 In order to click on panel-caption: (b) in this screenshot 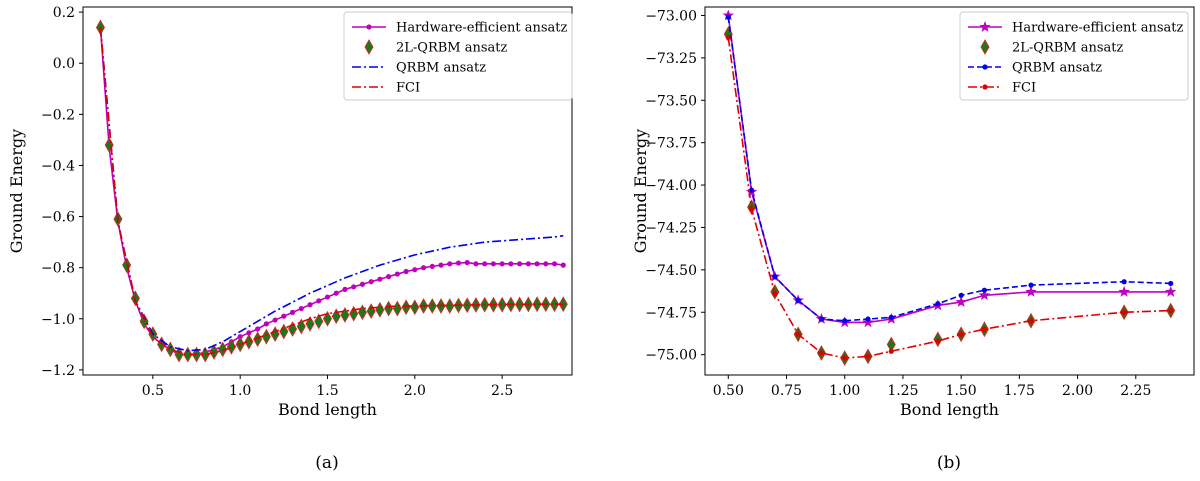, I will do `click(949, 463)`.